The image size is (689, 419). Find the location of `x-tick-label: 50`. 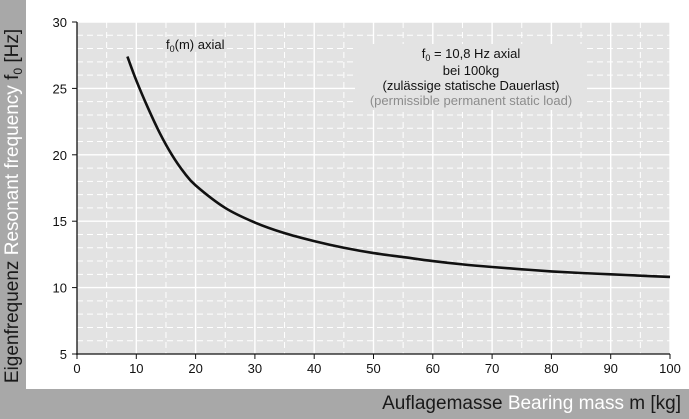

x-tick-label: 50 is located at coordinates (373, 368).